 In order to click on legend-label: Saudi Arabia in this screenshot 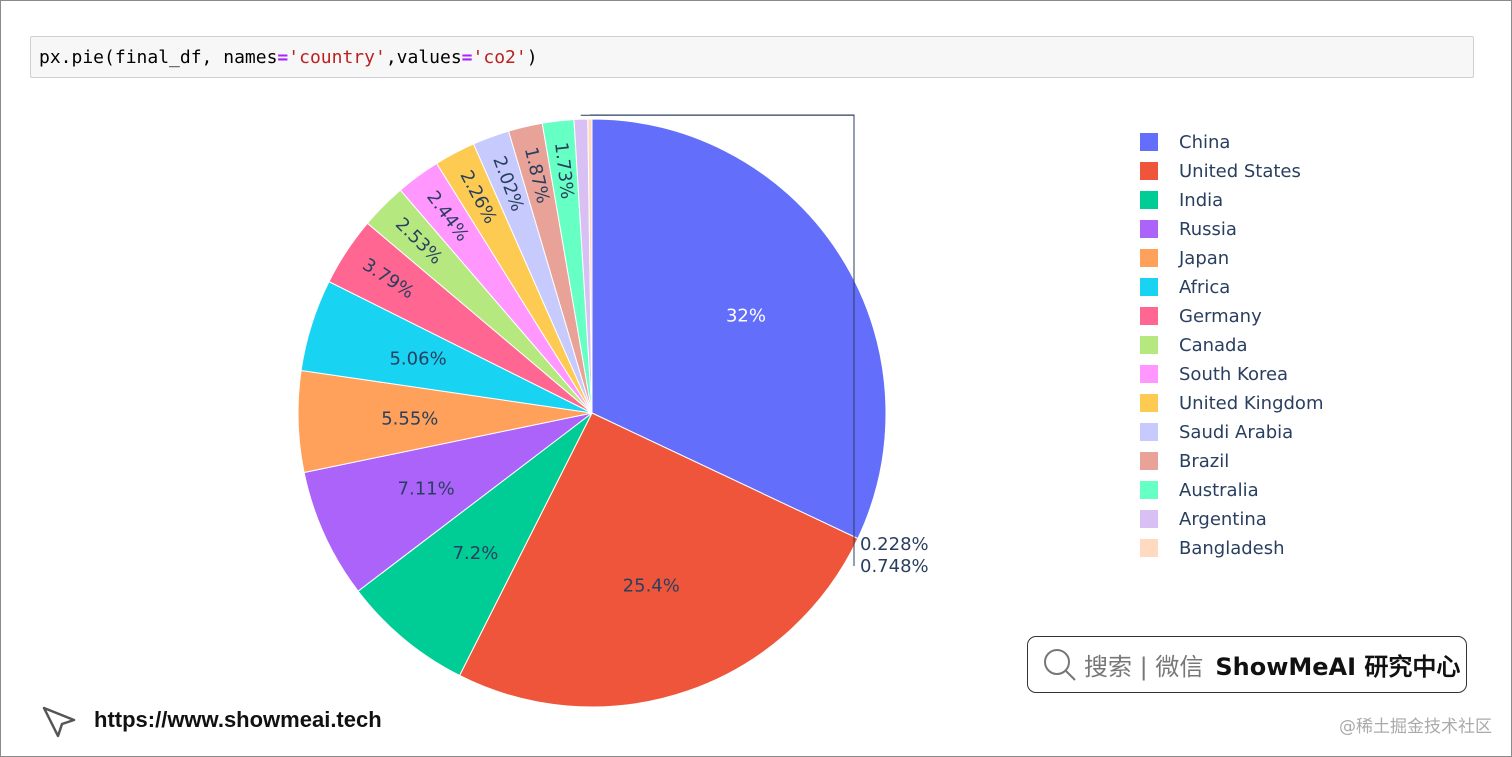, I will do `click(1236, 432)`.